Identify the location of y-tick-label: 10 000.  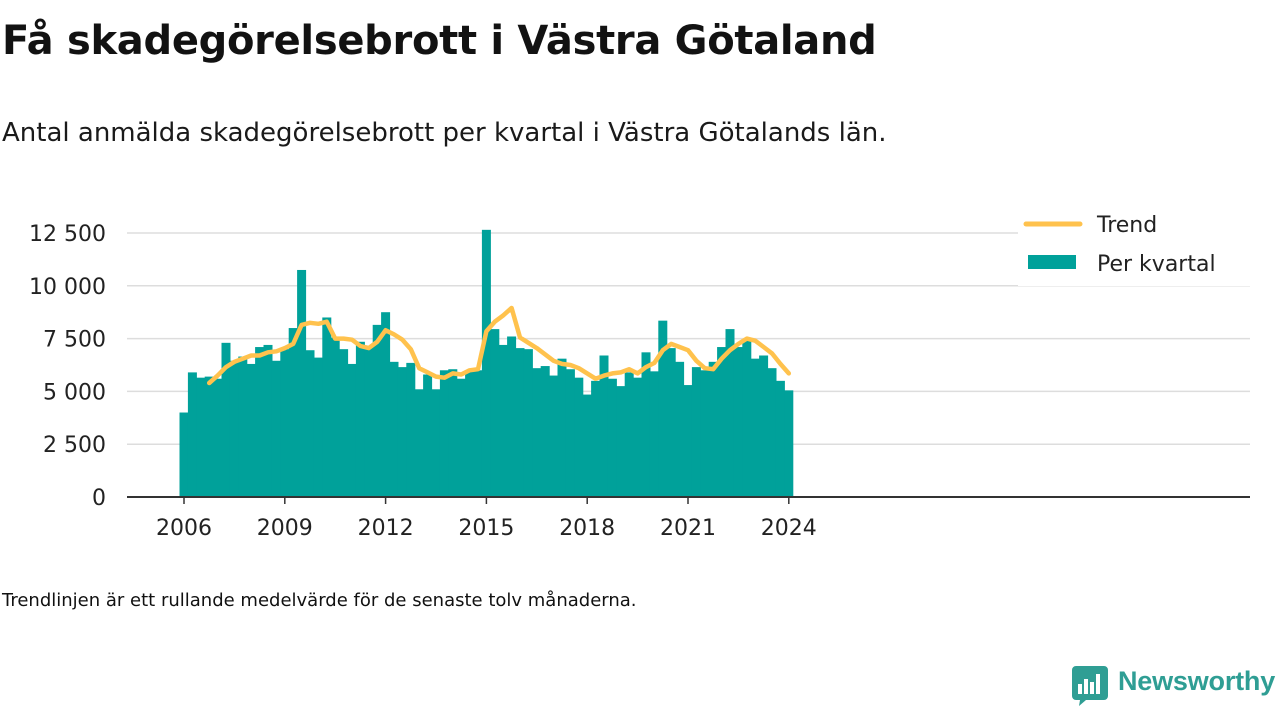
(67, 287).